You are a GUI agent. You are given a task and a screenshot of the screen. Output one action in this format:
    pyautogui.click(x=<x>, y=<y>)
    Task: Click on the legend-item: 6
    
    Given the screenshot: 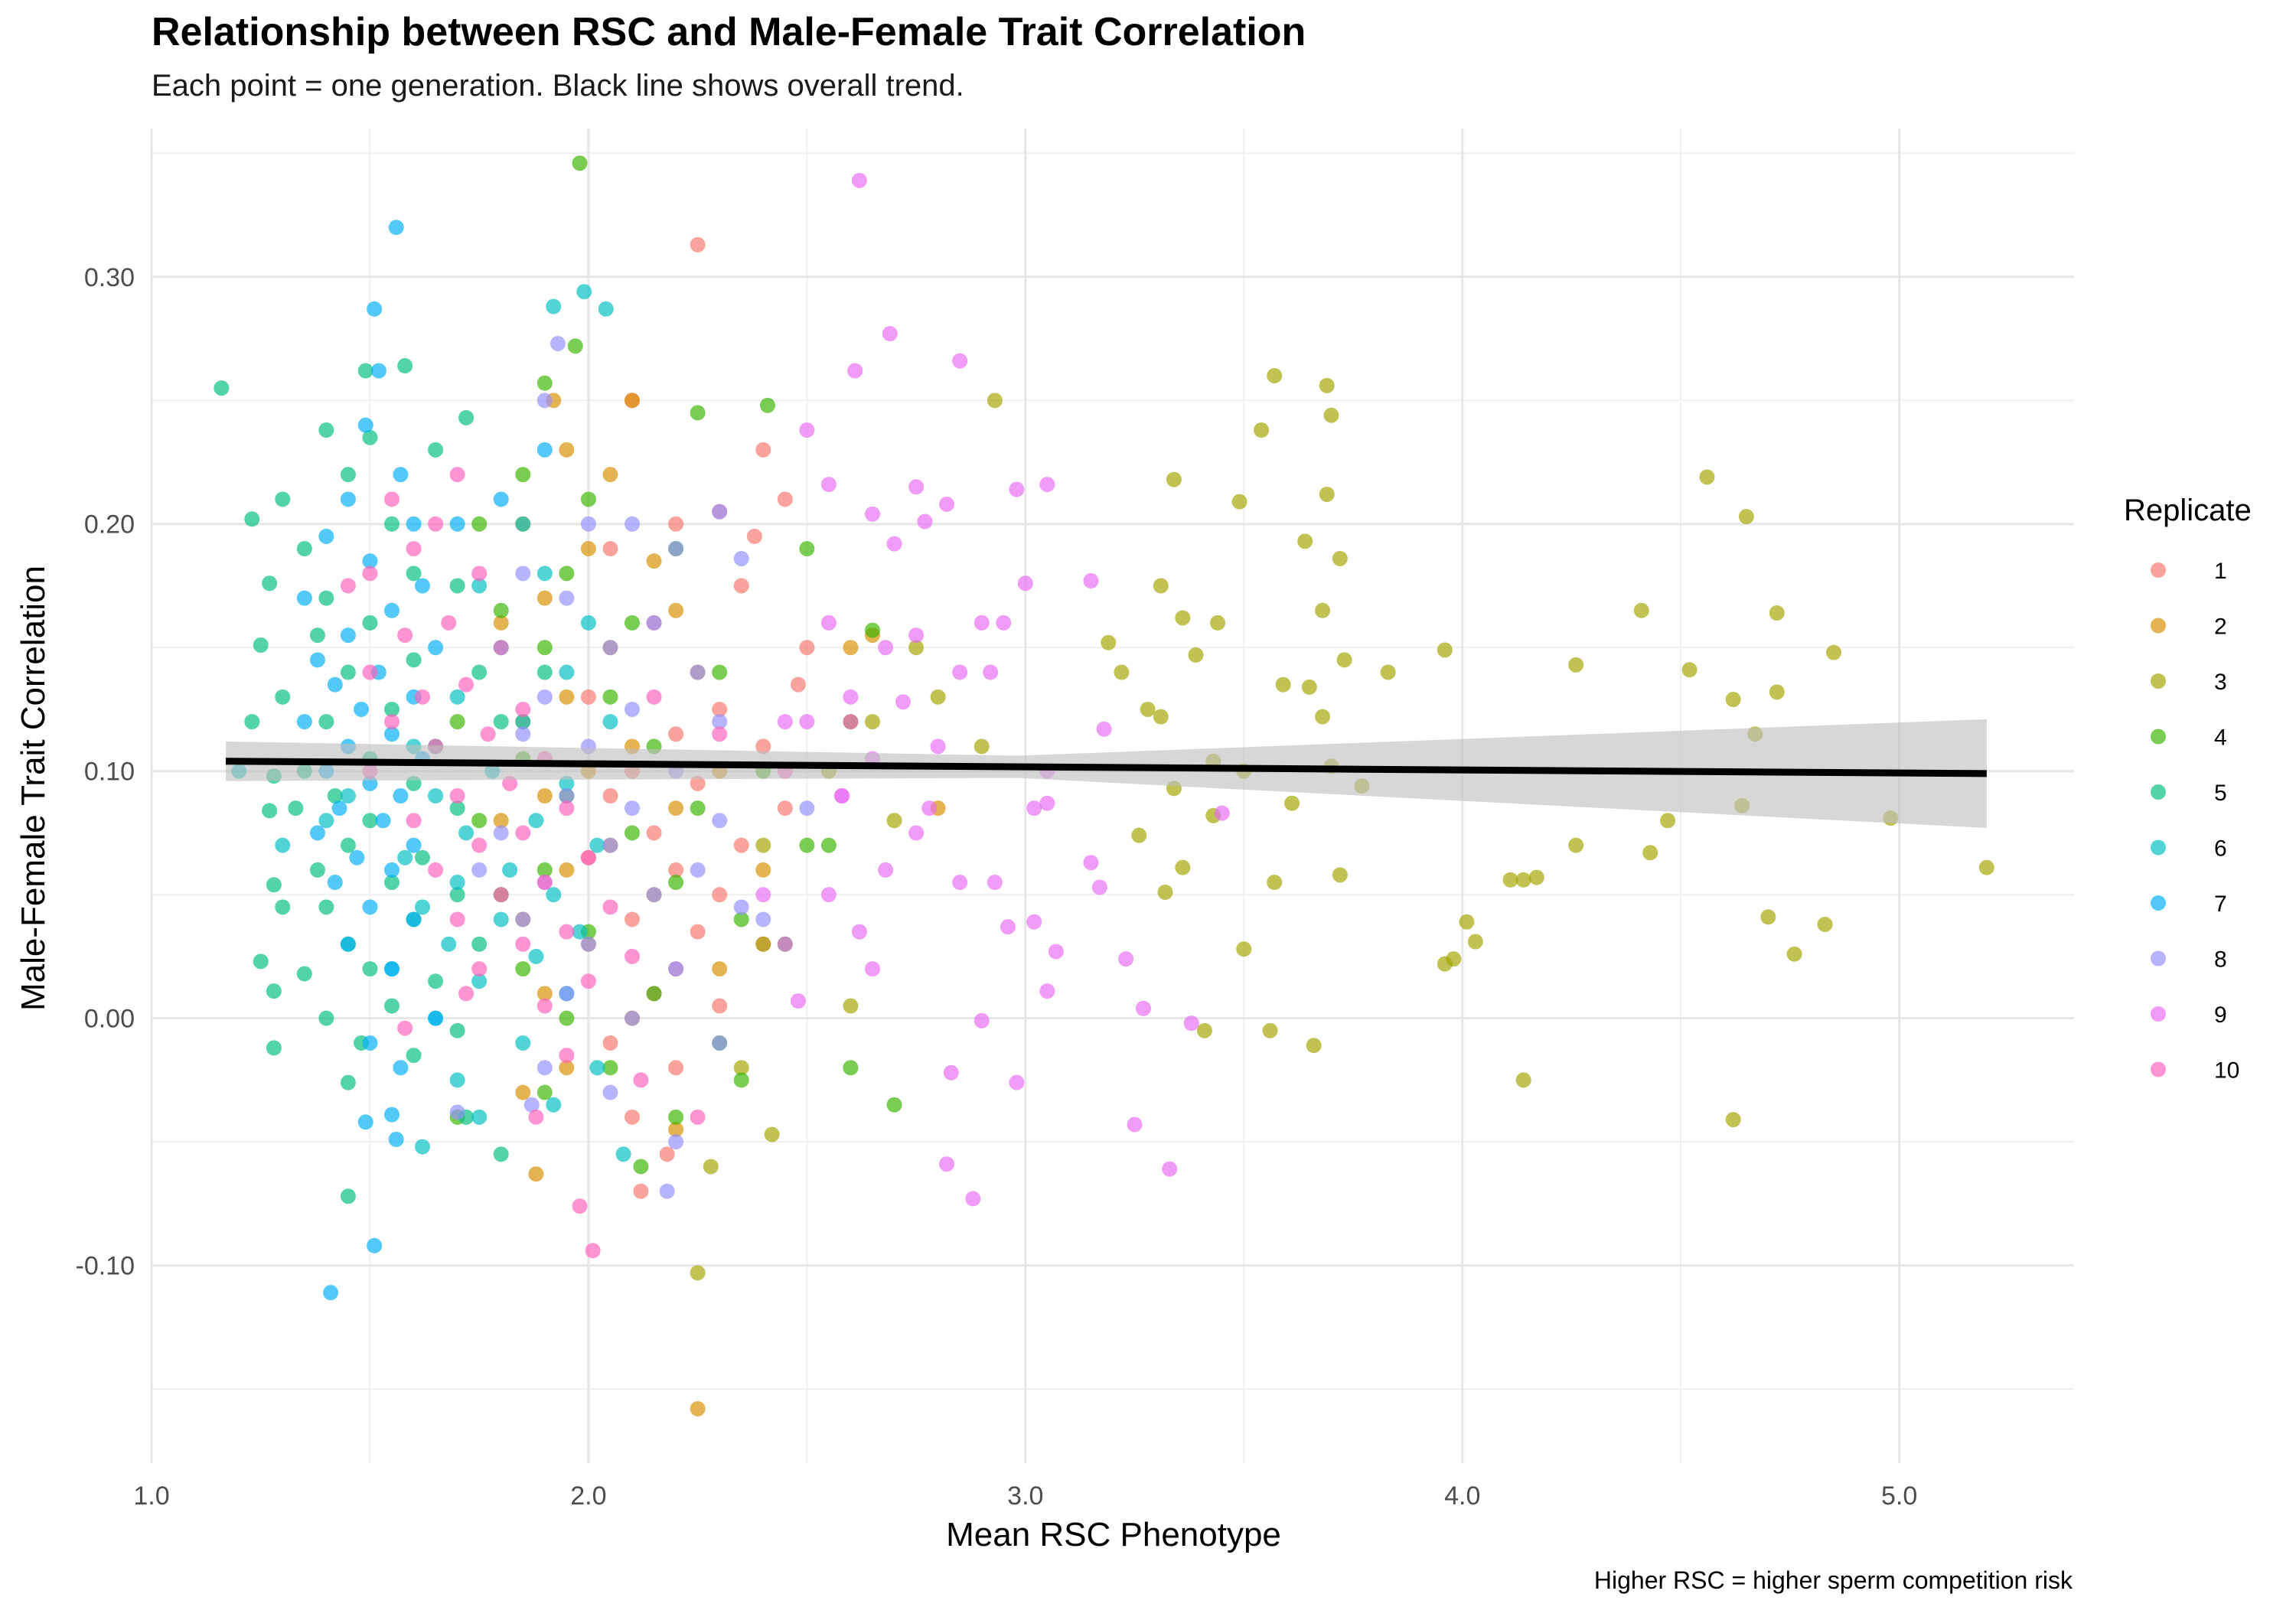 What is the action you would take?
    pyautogui.click(x=2189, y=849)
    